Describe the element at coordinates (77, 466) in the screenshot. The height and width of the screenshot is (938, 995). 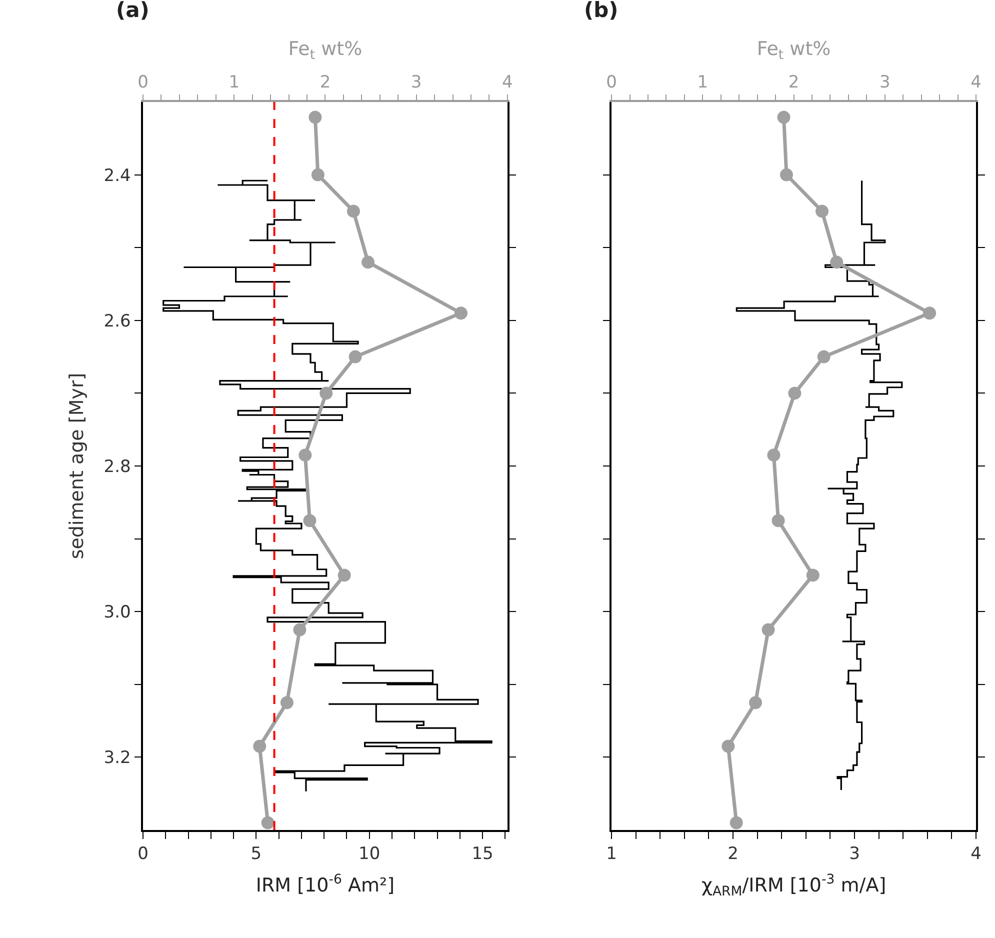
I see `y-axis-title: sediment age [Myr]` at that location.